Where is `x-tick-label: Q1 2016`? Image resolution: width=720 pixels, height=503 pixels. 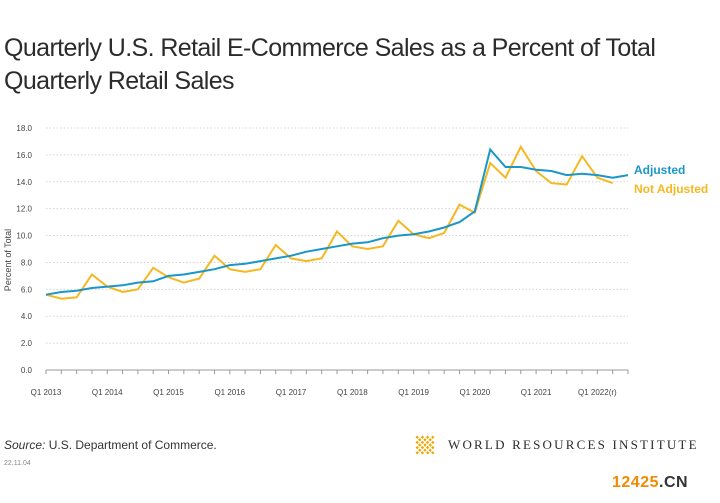
x-tick-label: Q1 2016 is located at coordinates (229, 392).